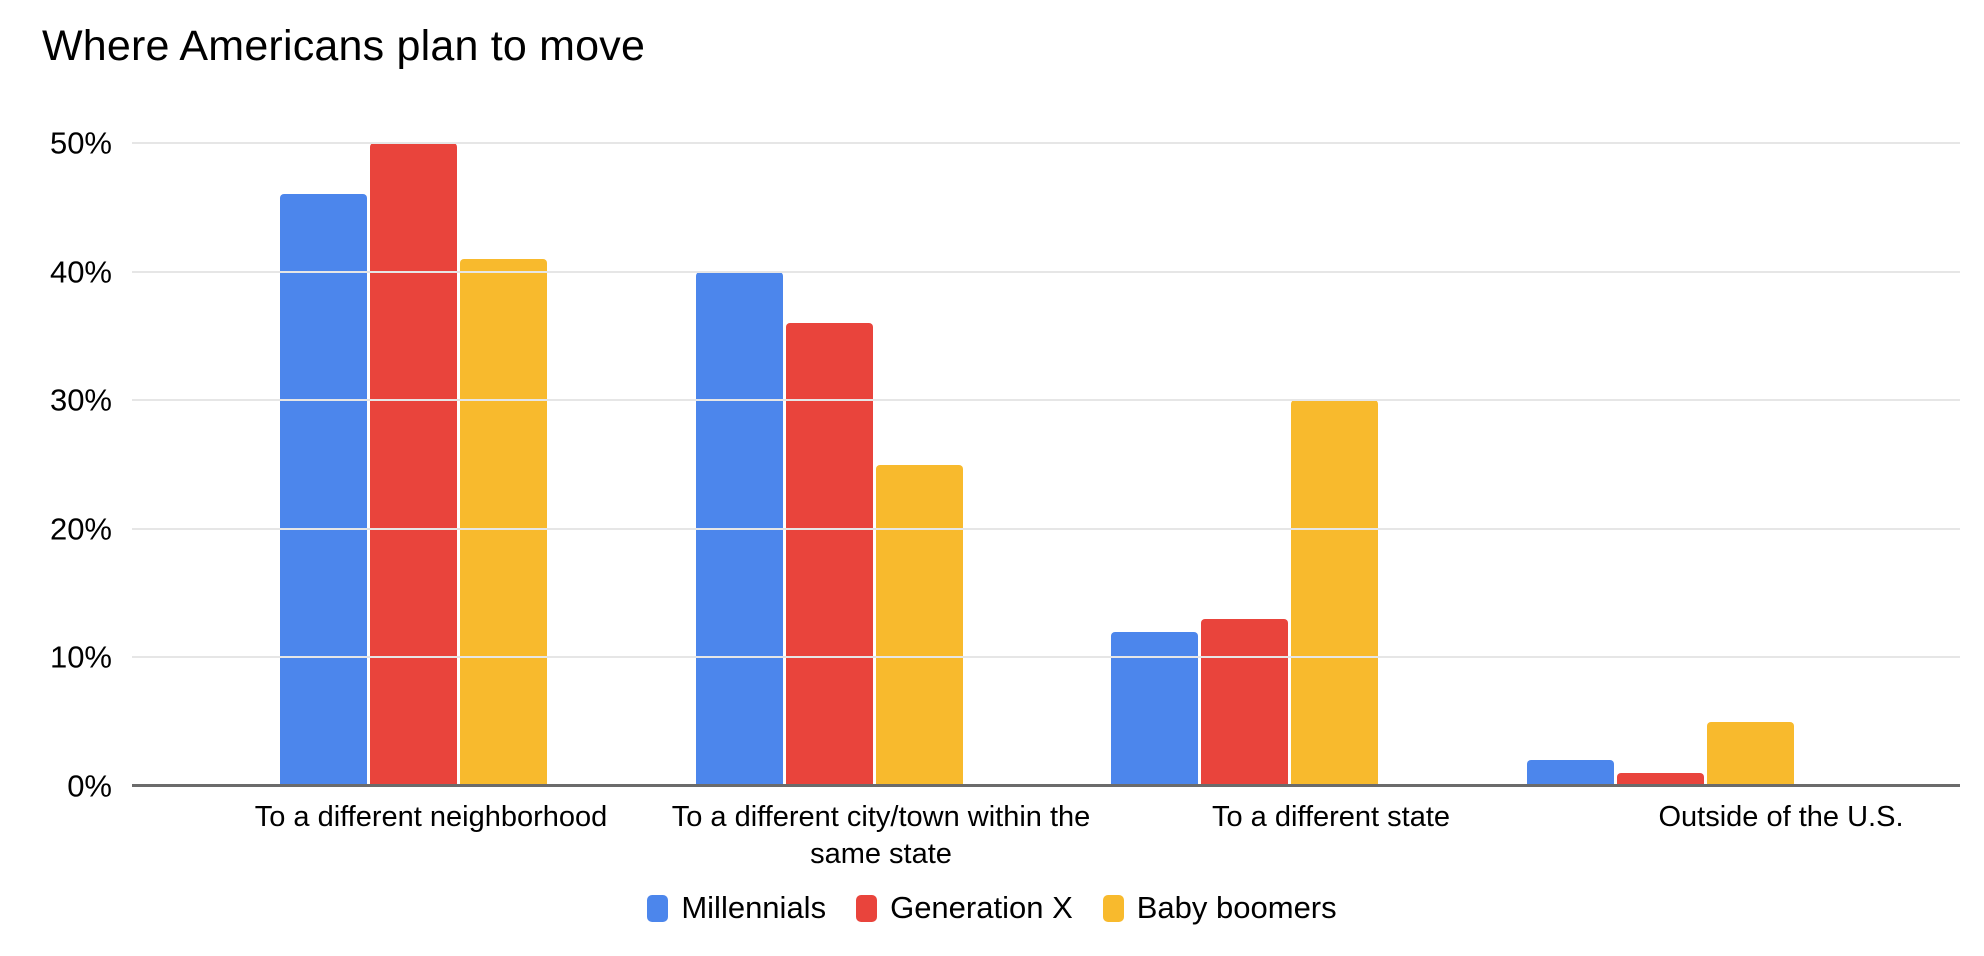 This screenshot has width=1984, height=956. I want to click on x-label-cell: To a different state, so click(1331, 836).